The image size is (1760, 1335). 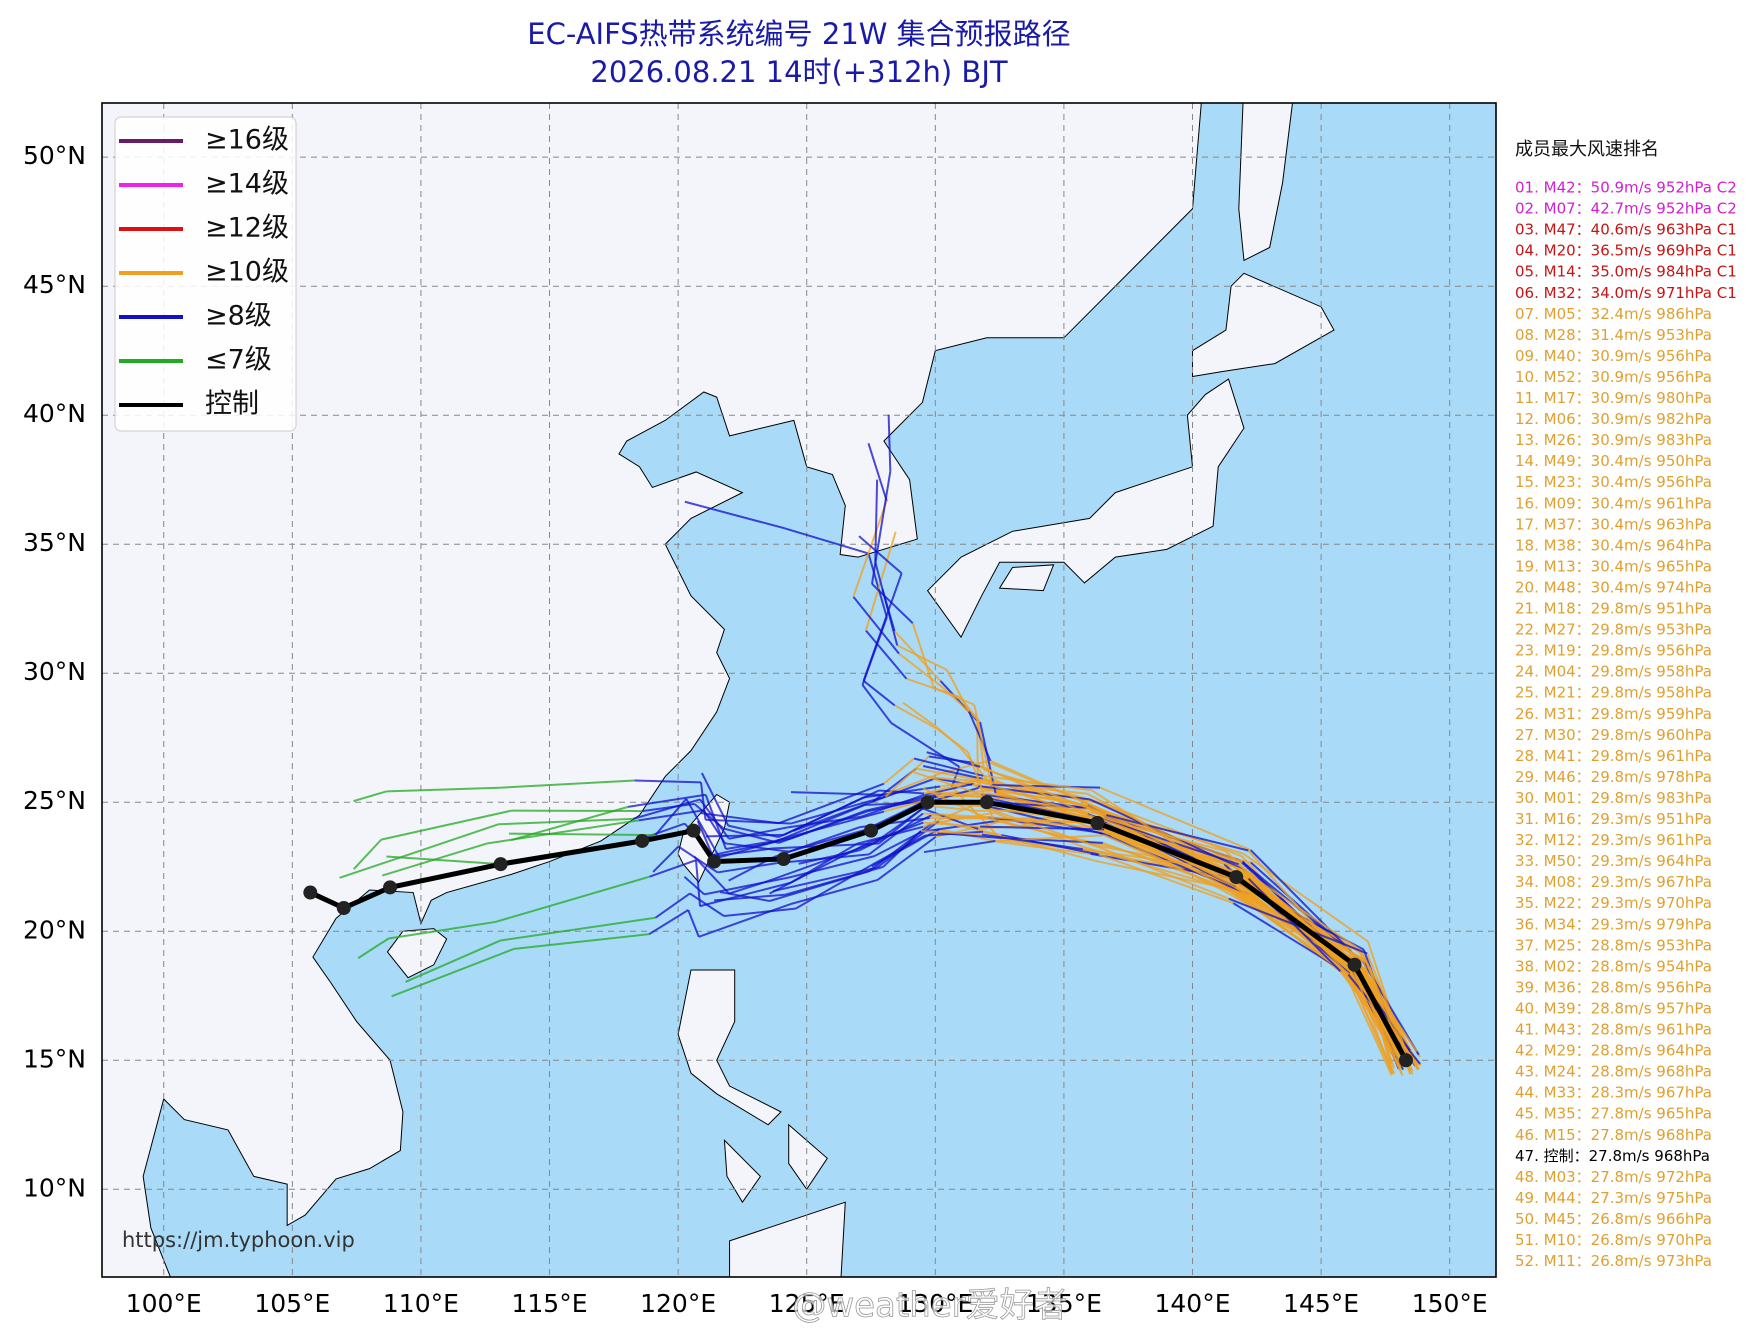 What do you see at coordinates (247, 184) in the screenshot?
I see `legend-label: ≥14级` at bounding box center [247, 184].